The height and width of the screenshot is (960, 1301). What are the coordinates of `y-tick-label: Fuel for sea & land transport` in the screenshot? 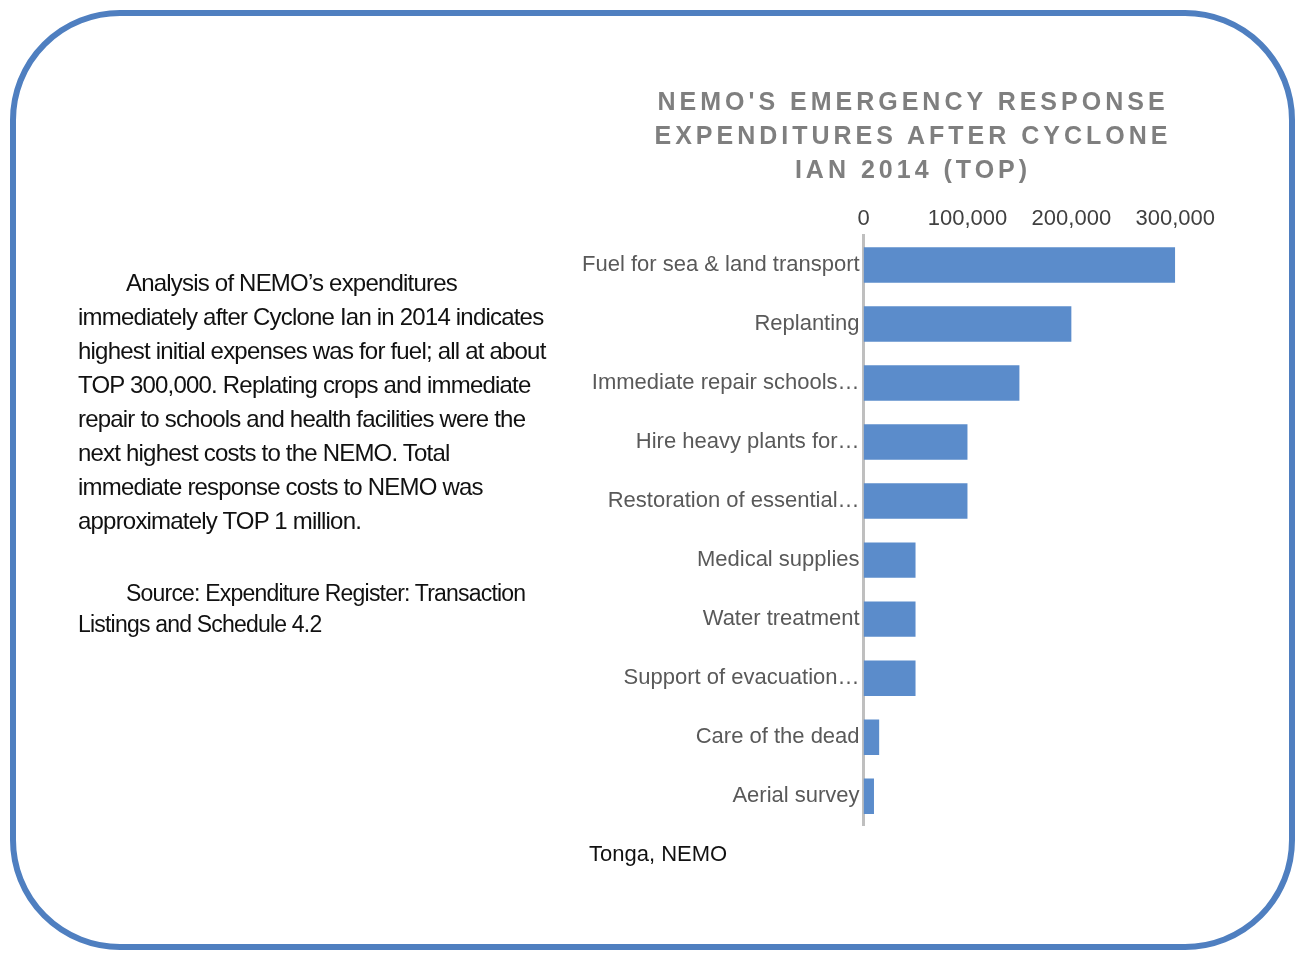 It's located at (721, 263).